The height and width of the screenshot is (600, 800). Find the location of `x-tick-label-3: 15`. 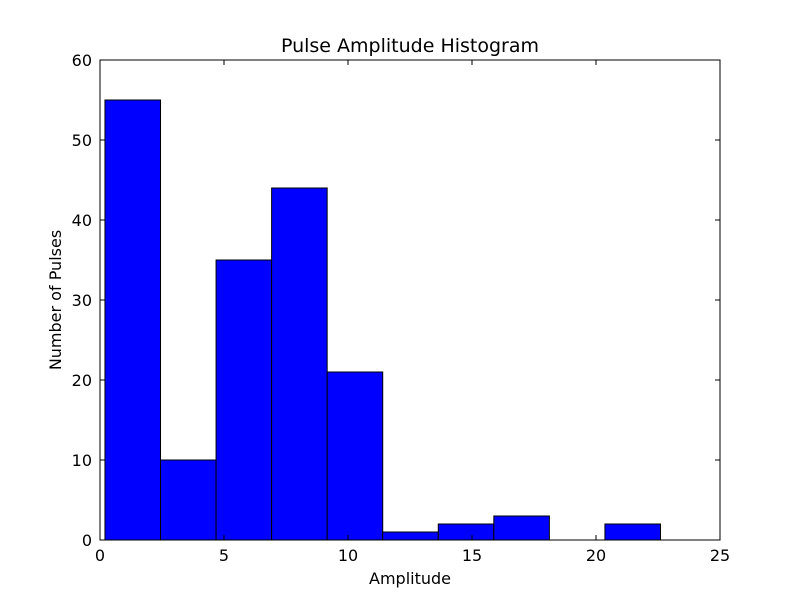

x-tick-label-3: 15 is located at coordinates (472, 555).